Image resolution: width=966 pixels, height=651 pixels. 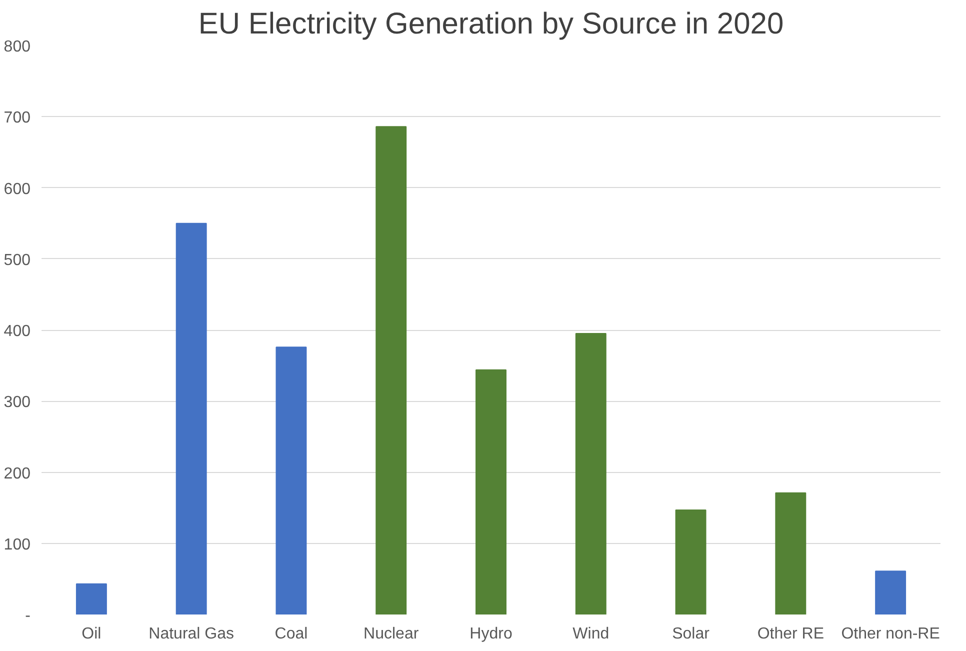 I want to click on y-tick-label: 600, so click(x=17, y=189).